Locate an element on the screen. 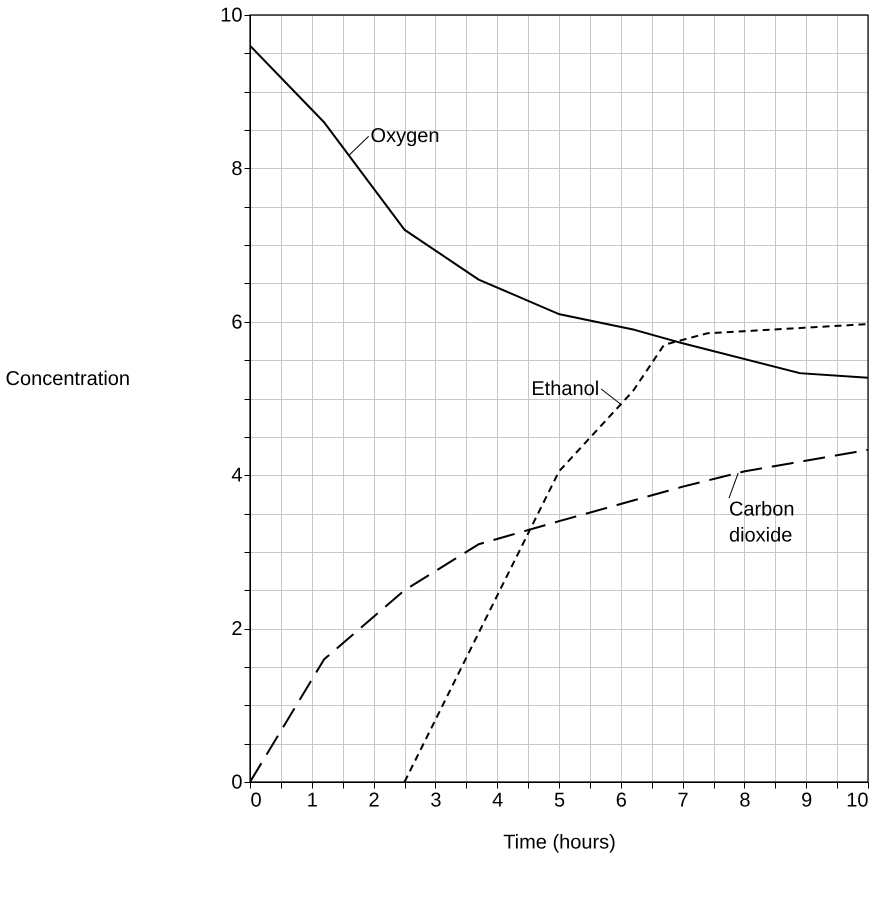 Image resolution: width=889 pixels, height=902 pixels. x-tick-label: 9 is located at coordinates (806, 801).